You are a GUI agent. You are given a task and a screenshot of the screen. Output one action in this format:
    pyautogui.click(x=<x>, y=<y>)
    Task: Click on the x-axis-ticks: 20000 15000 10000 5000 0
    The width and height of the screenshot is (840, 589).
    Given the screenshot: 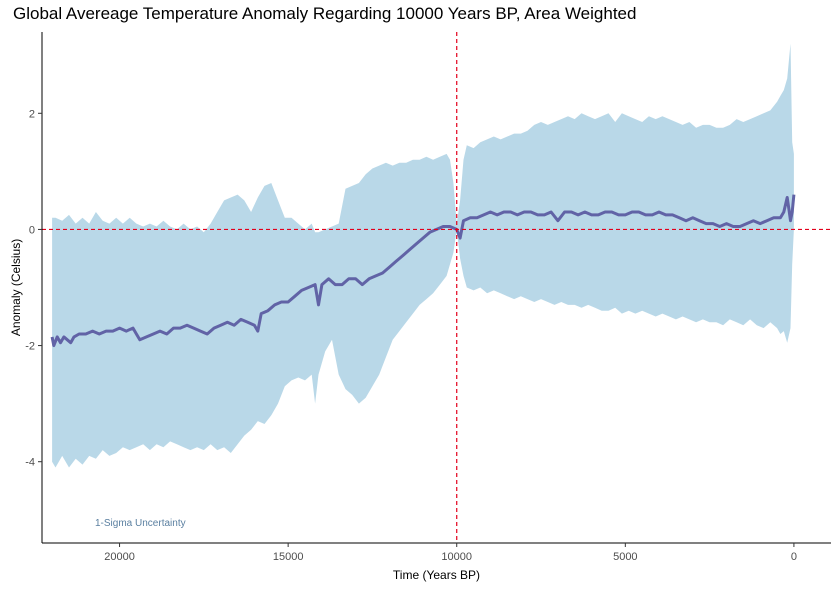 What is the action you would take?
    pyautogui.click(x=450, y=553)
    